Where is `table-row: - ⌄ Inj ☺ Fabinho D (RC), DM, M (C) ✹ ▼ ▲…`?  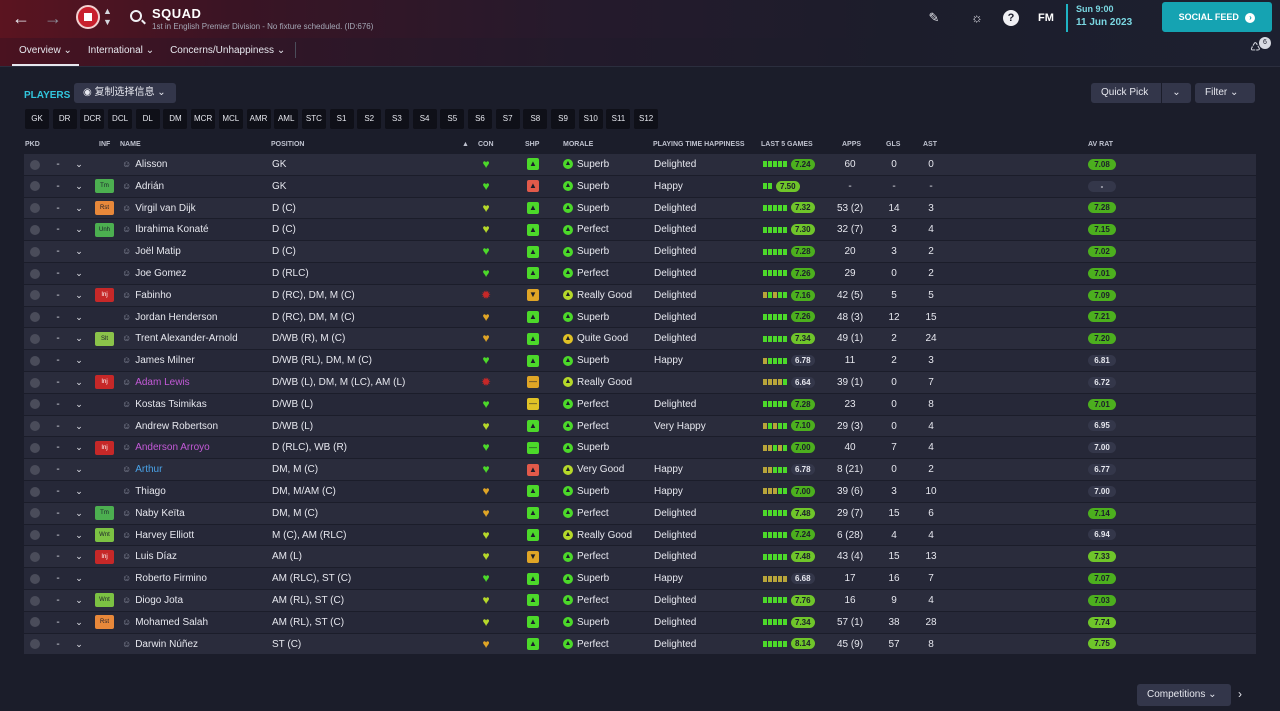 table-row: - ⌄ Inj ☺ Fabinho D (RC), DM, M (C) ✹ ▼ ▲… is located at coordinates (640, 295).